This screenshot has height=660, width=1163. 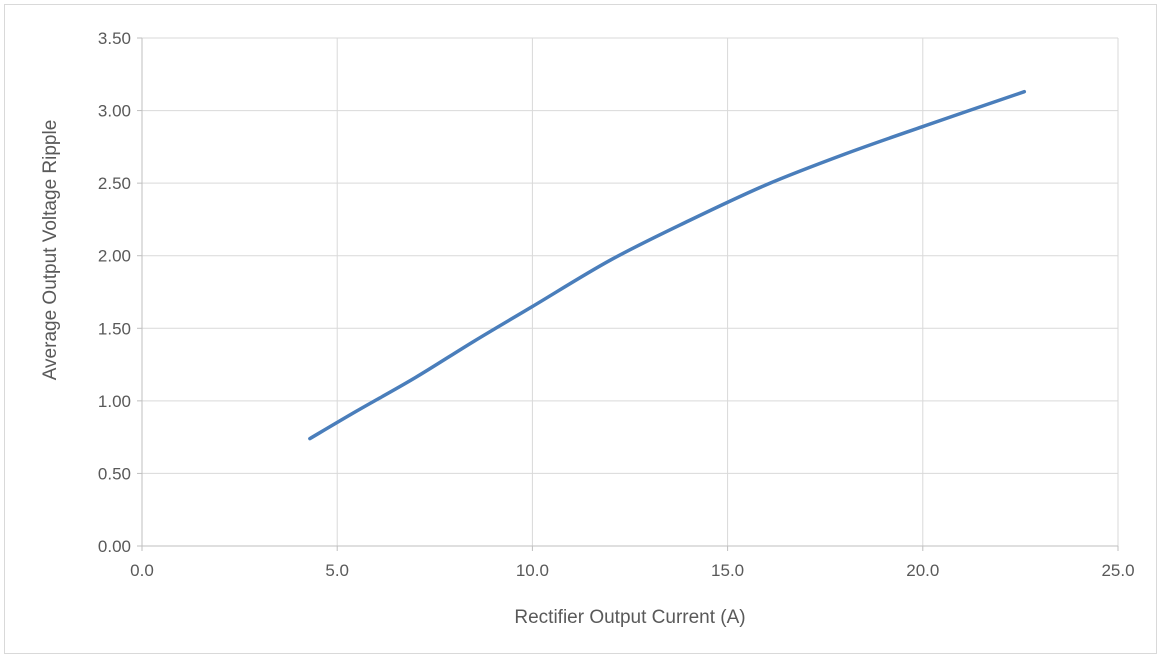 I want to click on y-tick-label: 1.50, so click(x=114, y=328).